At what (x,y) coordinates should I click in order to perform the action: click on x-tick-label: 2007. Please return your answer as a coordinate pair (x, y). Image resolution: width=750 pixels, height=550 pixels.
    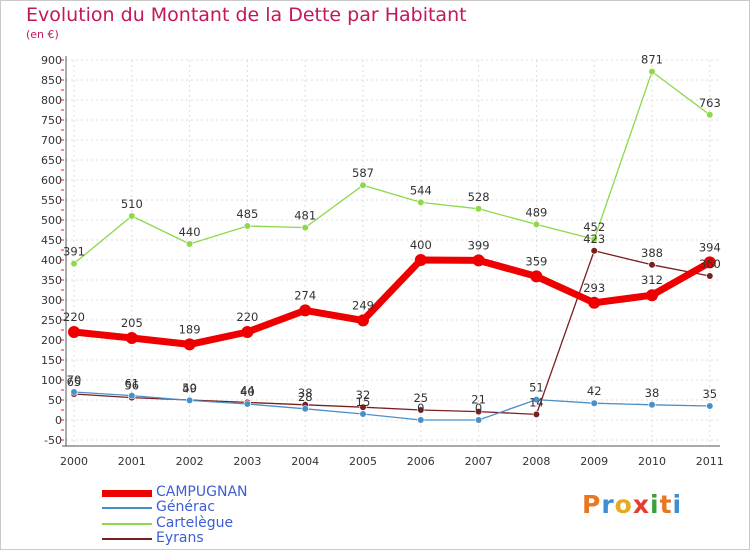
    Looking at the image, I should click on (479, 461).